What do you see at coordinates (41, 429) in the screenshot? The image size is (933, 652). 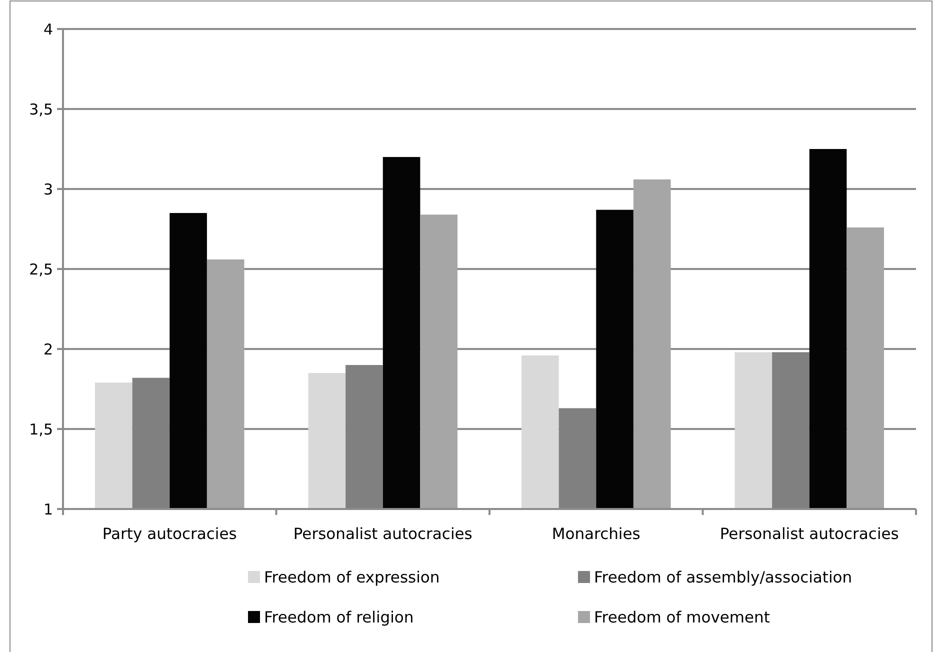 I see `y-tick-label: 1,5` at bounding box center [41, 429].